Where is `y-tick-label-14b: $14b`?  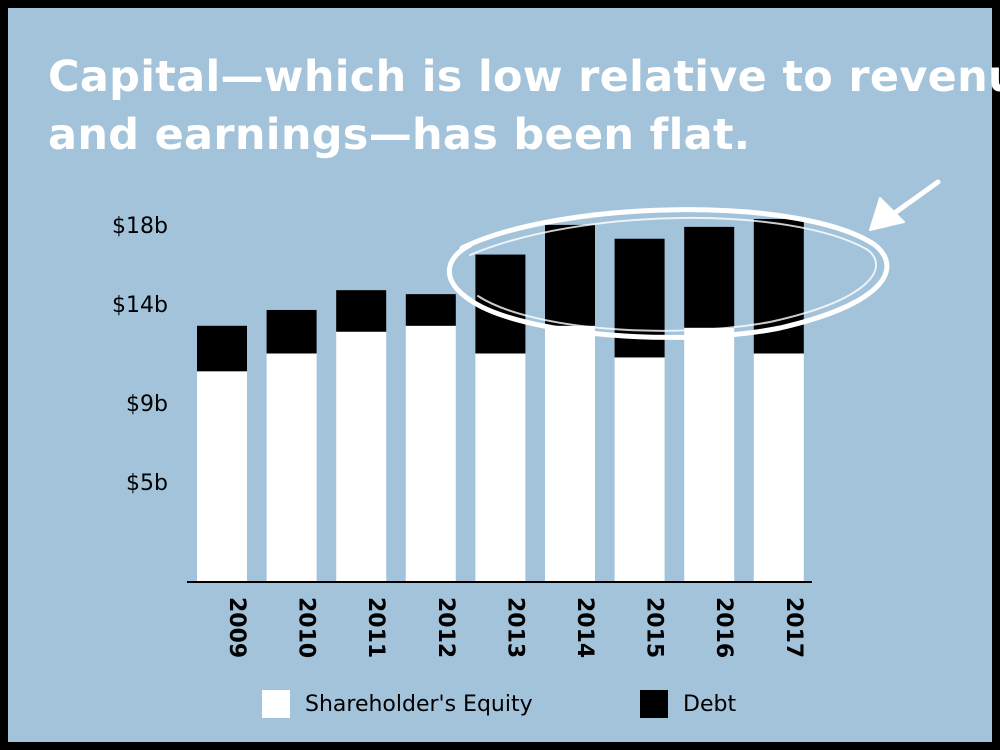
y-tick-label-14b: $14b is located at coordinates (140, 305).